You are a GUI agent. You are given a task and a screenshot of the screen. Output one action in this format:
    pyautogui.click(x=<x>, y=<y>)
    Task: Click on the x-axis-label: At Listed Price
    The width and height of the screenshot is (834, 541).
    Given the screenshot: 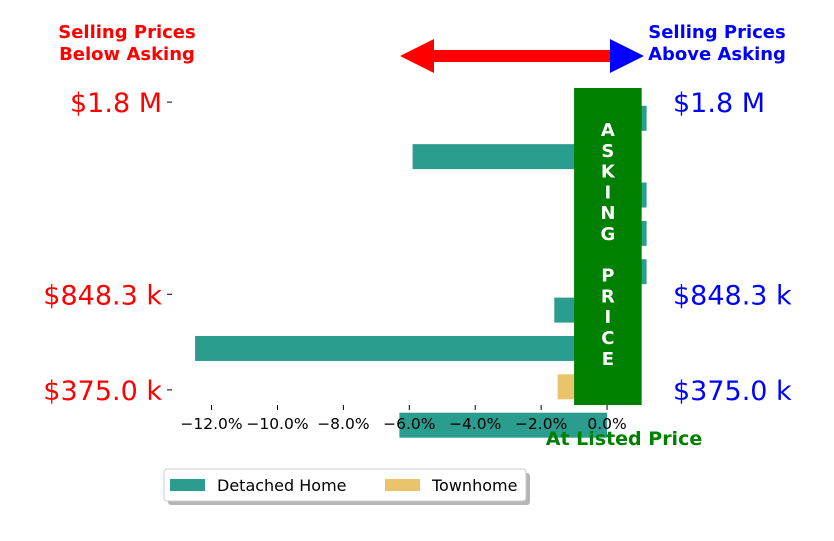 What is the action you would take?
    pyautogui.click(x=624, y=439)
    